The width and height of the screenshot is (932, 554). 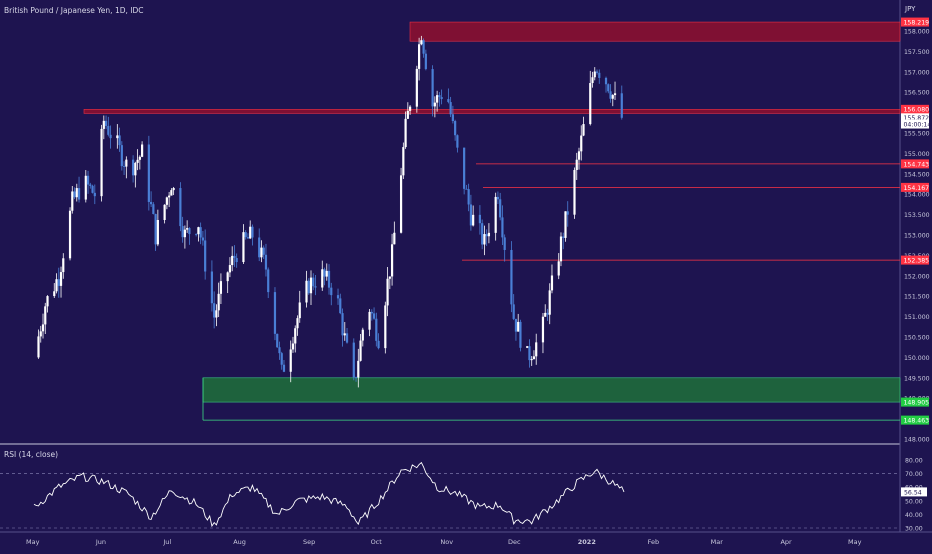 What do you see at coordinates (329, 494) in the screenshot?
I see `rsi-line` at bounding box center [329, 494].